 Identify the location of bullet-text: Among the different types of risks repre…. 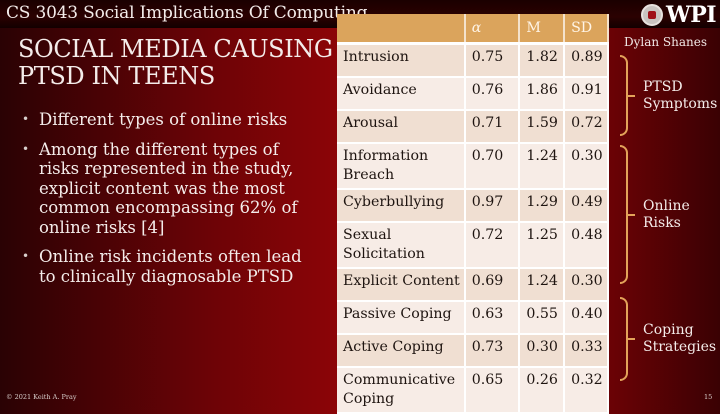
(168, 188).